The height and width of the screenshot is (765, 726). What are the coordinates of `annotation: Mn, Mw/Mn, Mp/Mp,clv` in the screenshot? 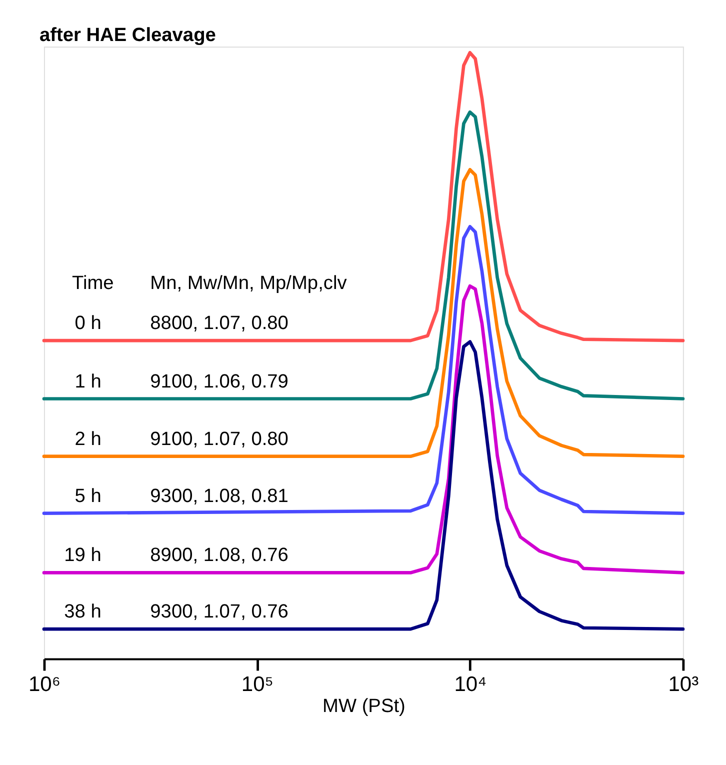 It's located at (249, 283).